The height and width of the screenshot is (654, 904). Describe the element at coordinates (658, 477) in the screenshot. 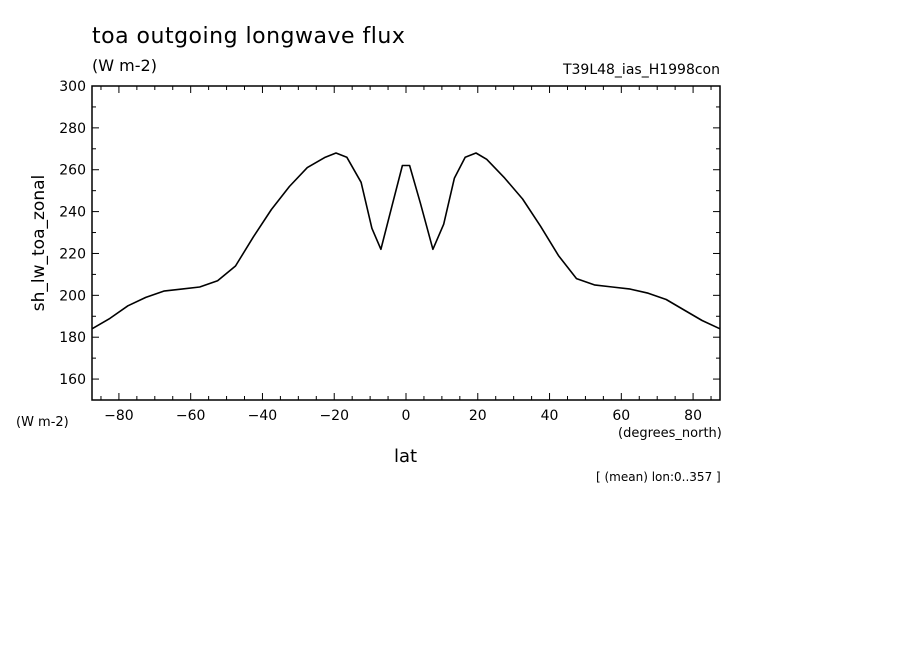

I see `footnote: [ (mean) lon:0..357 ]` at that location.